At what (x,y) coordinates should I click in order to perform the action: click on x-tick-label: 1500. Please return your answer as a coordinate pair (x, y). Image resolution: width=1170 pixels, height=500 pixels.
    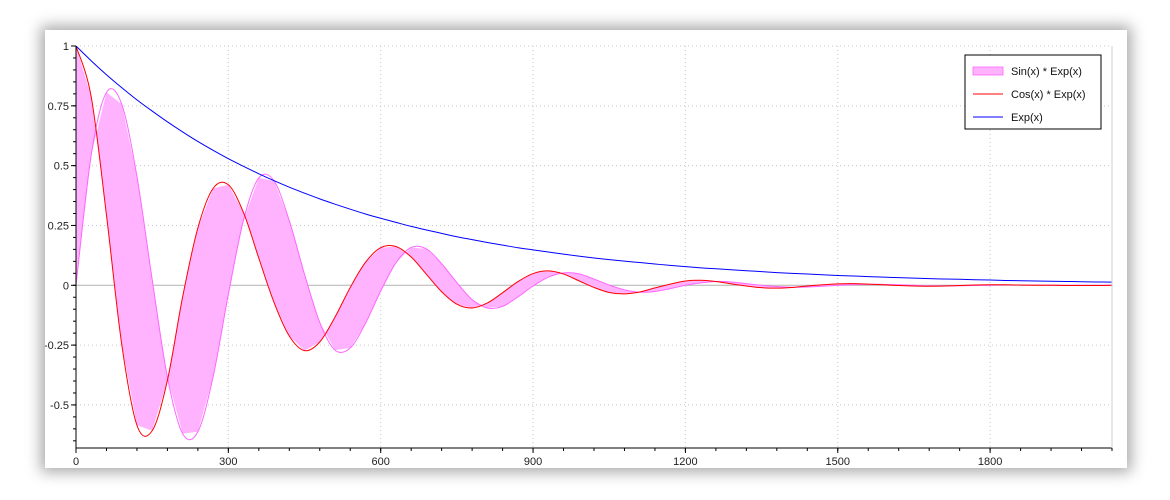
    Looking at the image, I should click on (838, 462).